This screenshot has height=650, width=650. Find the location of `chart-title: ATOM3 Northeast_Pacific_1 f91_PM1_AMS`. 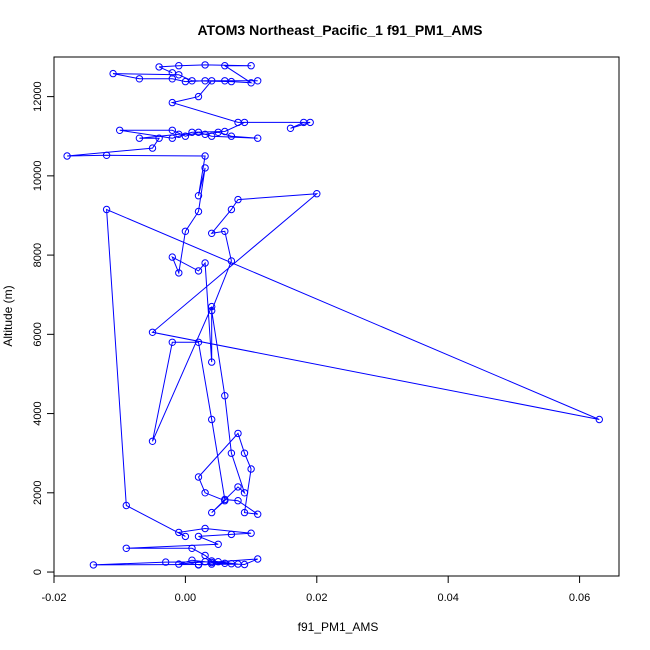

chart-title: ATOM3 Northeast_Pacific_1 f91_PM1_AMS is located at coordinates (339, 30).